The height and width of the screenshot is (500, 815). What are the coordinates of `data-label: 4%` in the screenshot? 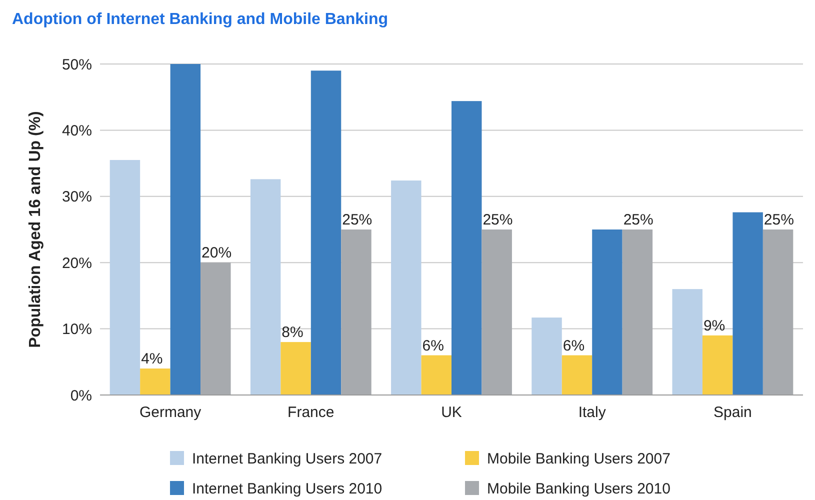 It's located at (152, 359).